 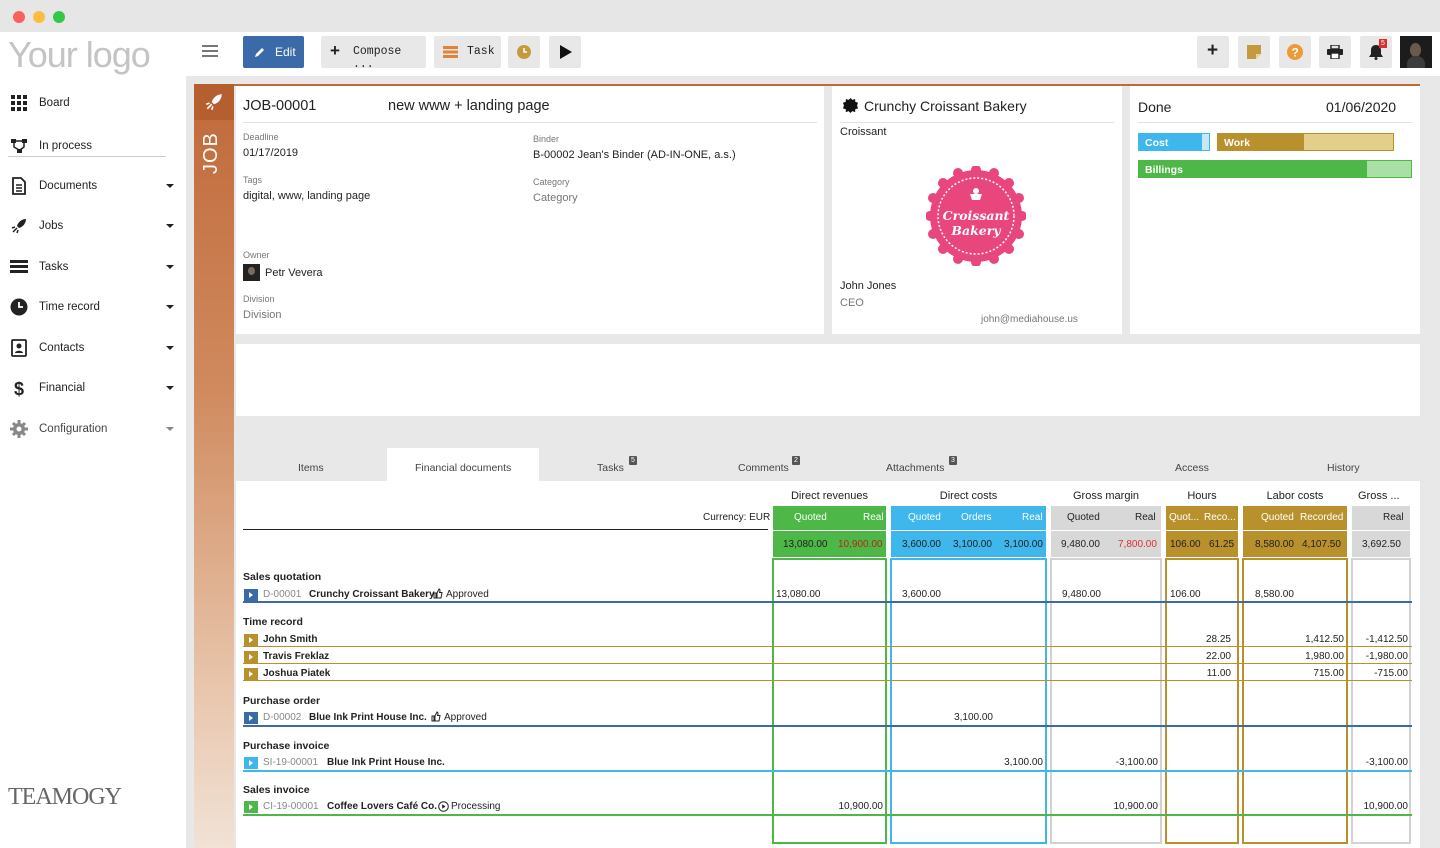 I want to click on time-record-user: John Smith, so click(x=290, y=639).